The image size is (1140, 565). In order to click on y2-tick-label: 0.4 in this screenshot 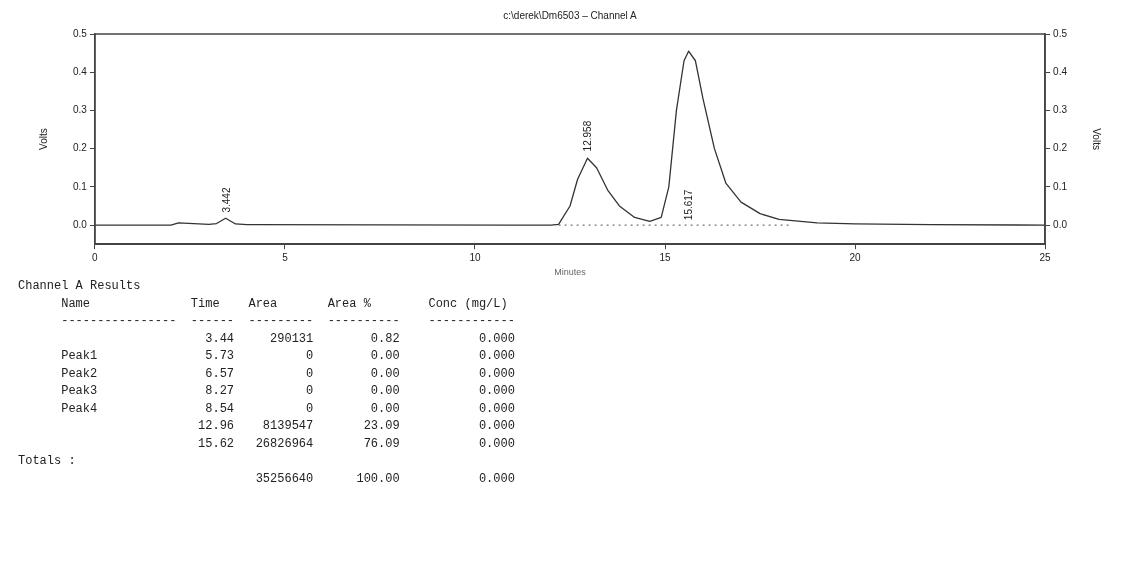, I will do `click(1060, 71)`.